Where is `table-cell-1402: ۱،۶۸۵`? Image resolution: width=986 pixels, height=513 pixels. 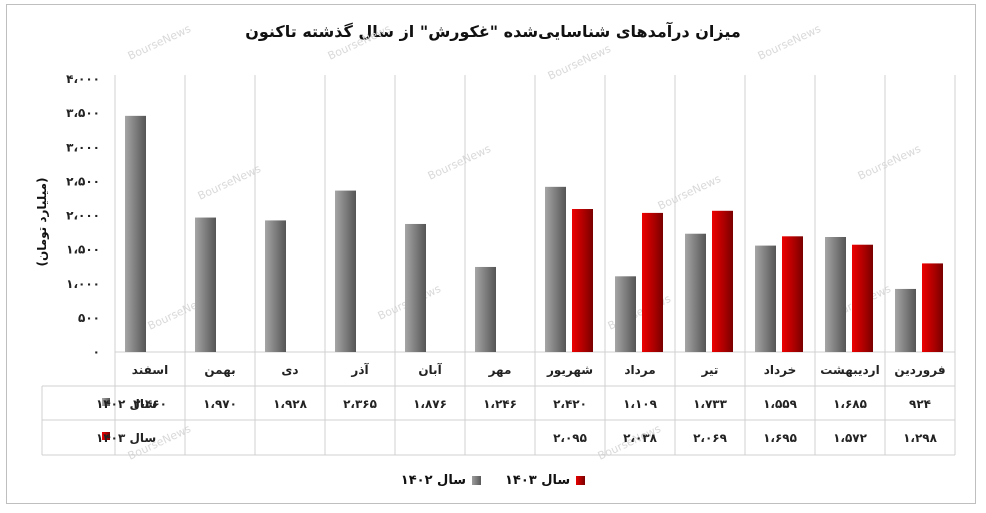 table-cell-1402: ۱،۶۸۵ is located at coordinates (850, 404).